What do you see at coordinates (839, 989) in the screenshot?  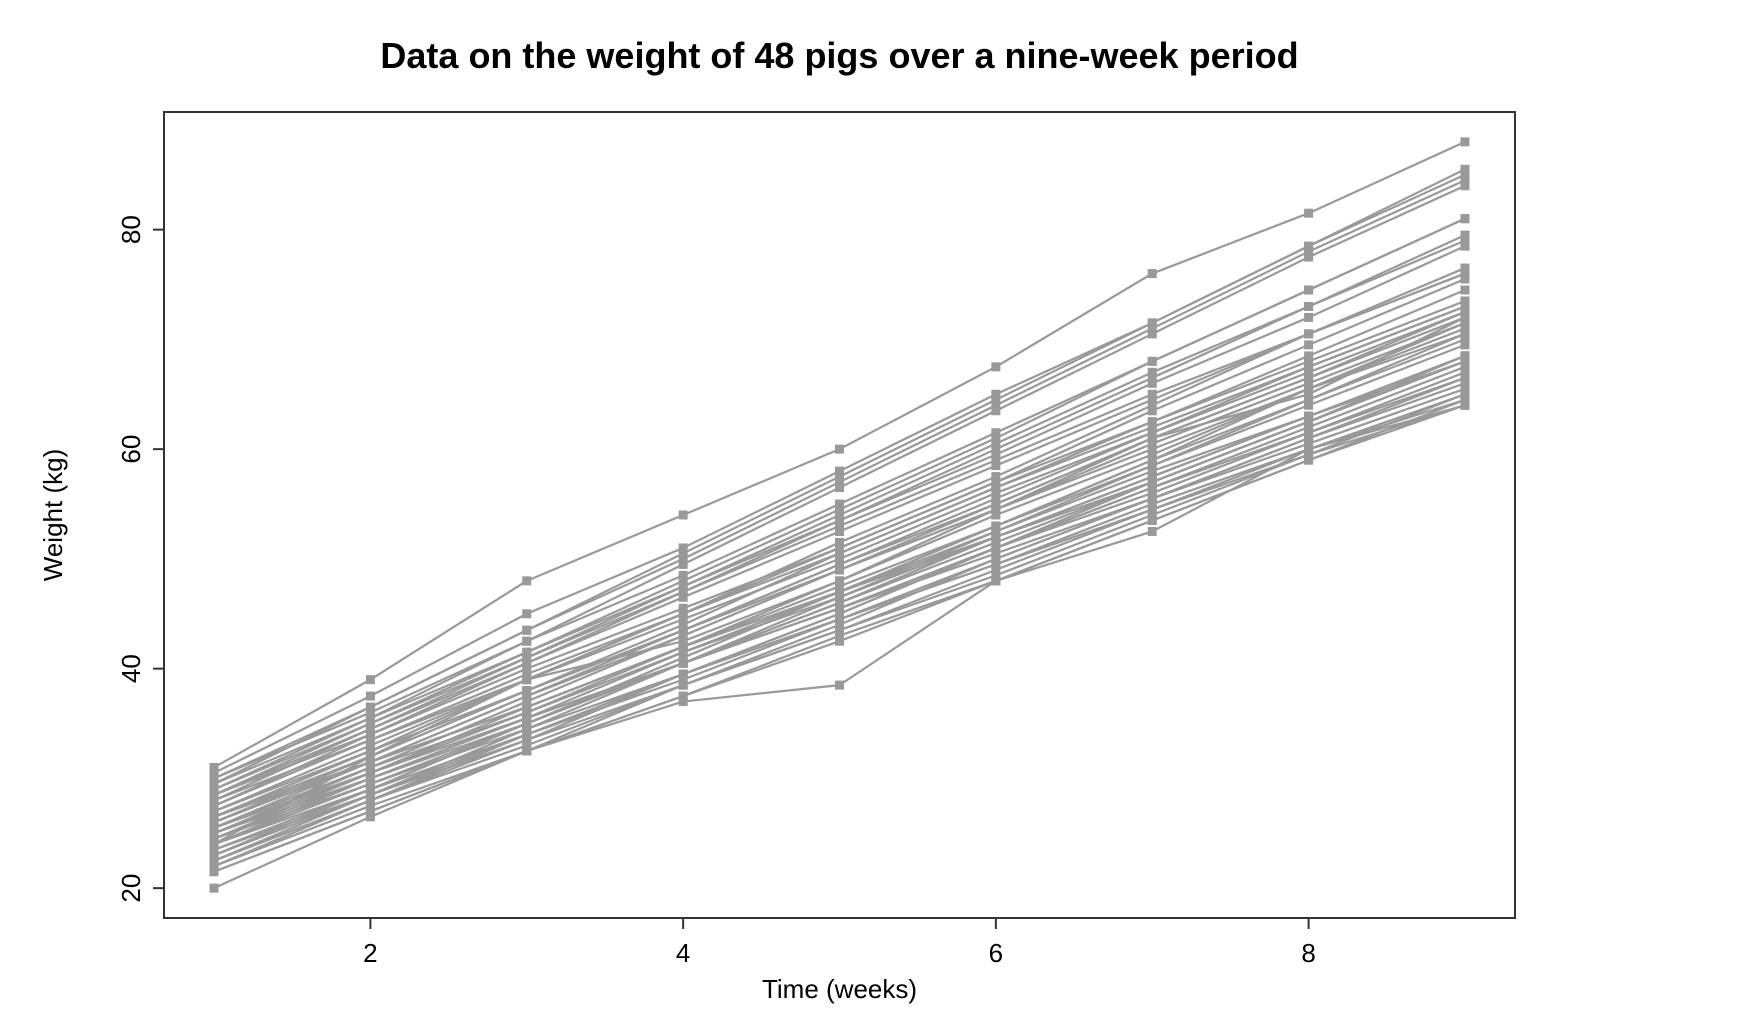 I see `x-axis-title: Time (weeks)` at bounding box center [839, 989].